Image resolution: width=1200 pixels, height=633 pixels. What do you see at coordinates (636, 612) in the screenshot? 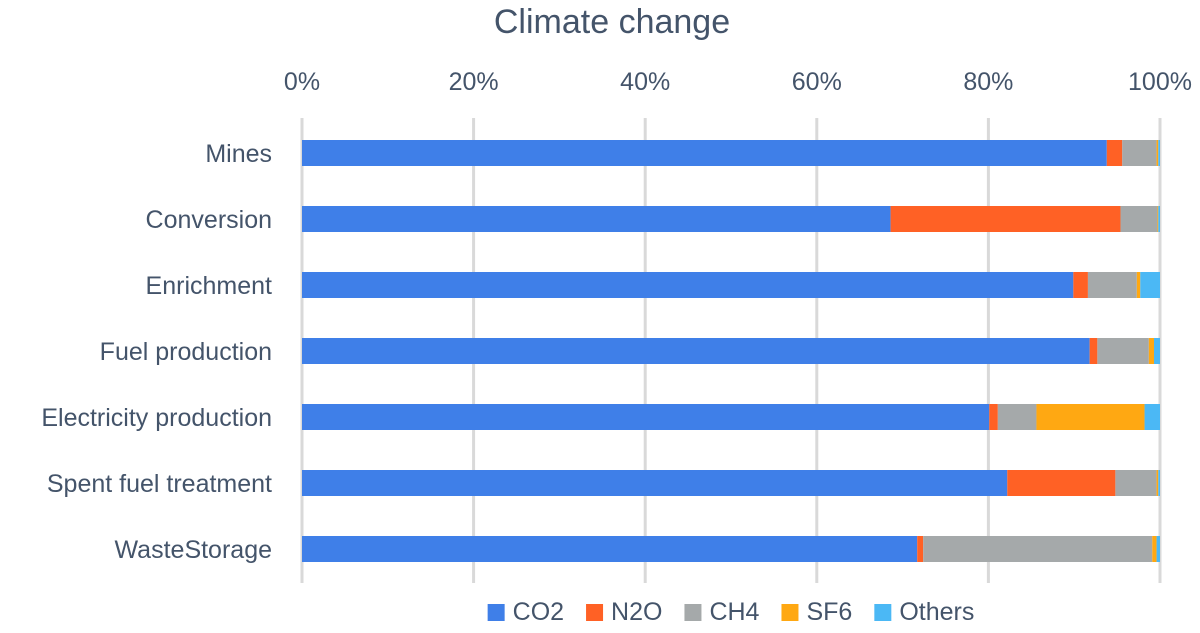
I see `legend-label: N2O` at bounding box center [636, 612].